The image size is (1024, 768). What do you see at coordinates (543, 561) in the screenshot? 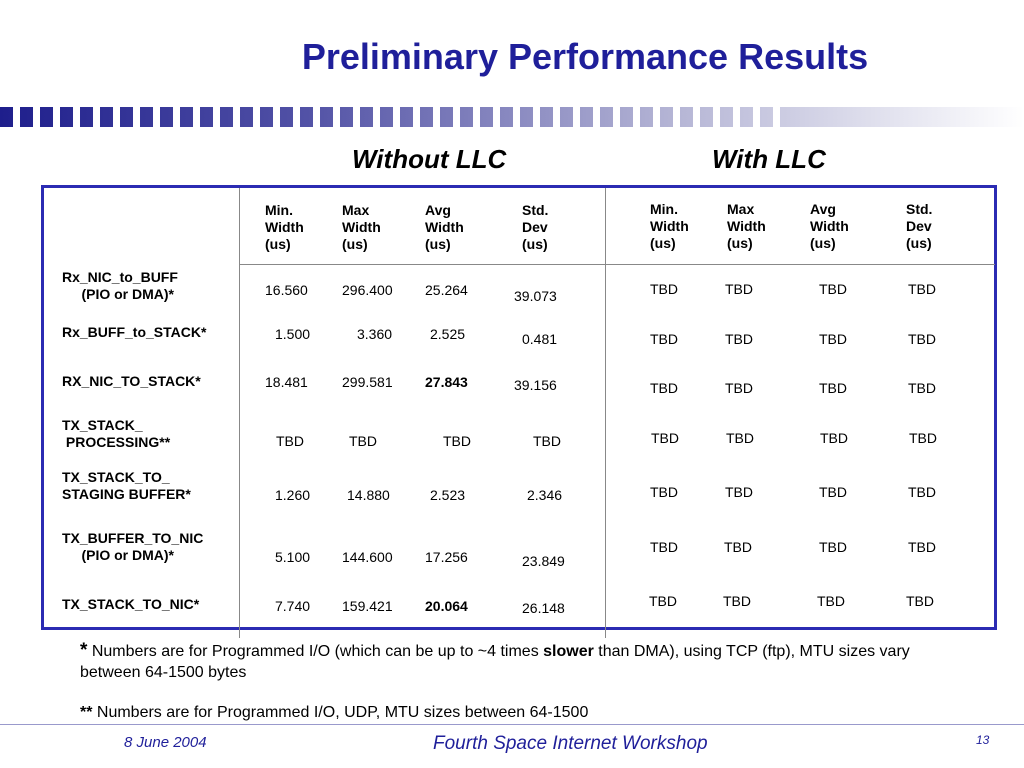
I see `table-cell: 23.849` at bounding box center [543, 561].